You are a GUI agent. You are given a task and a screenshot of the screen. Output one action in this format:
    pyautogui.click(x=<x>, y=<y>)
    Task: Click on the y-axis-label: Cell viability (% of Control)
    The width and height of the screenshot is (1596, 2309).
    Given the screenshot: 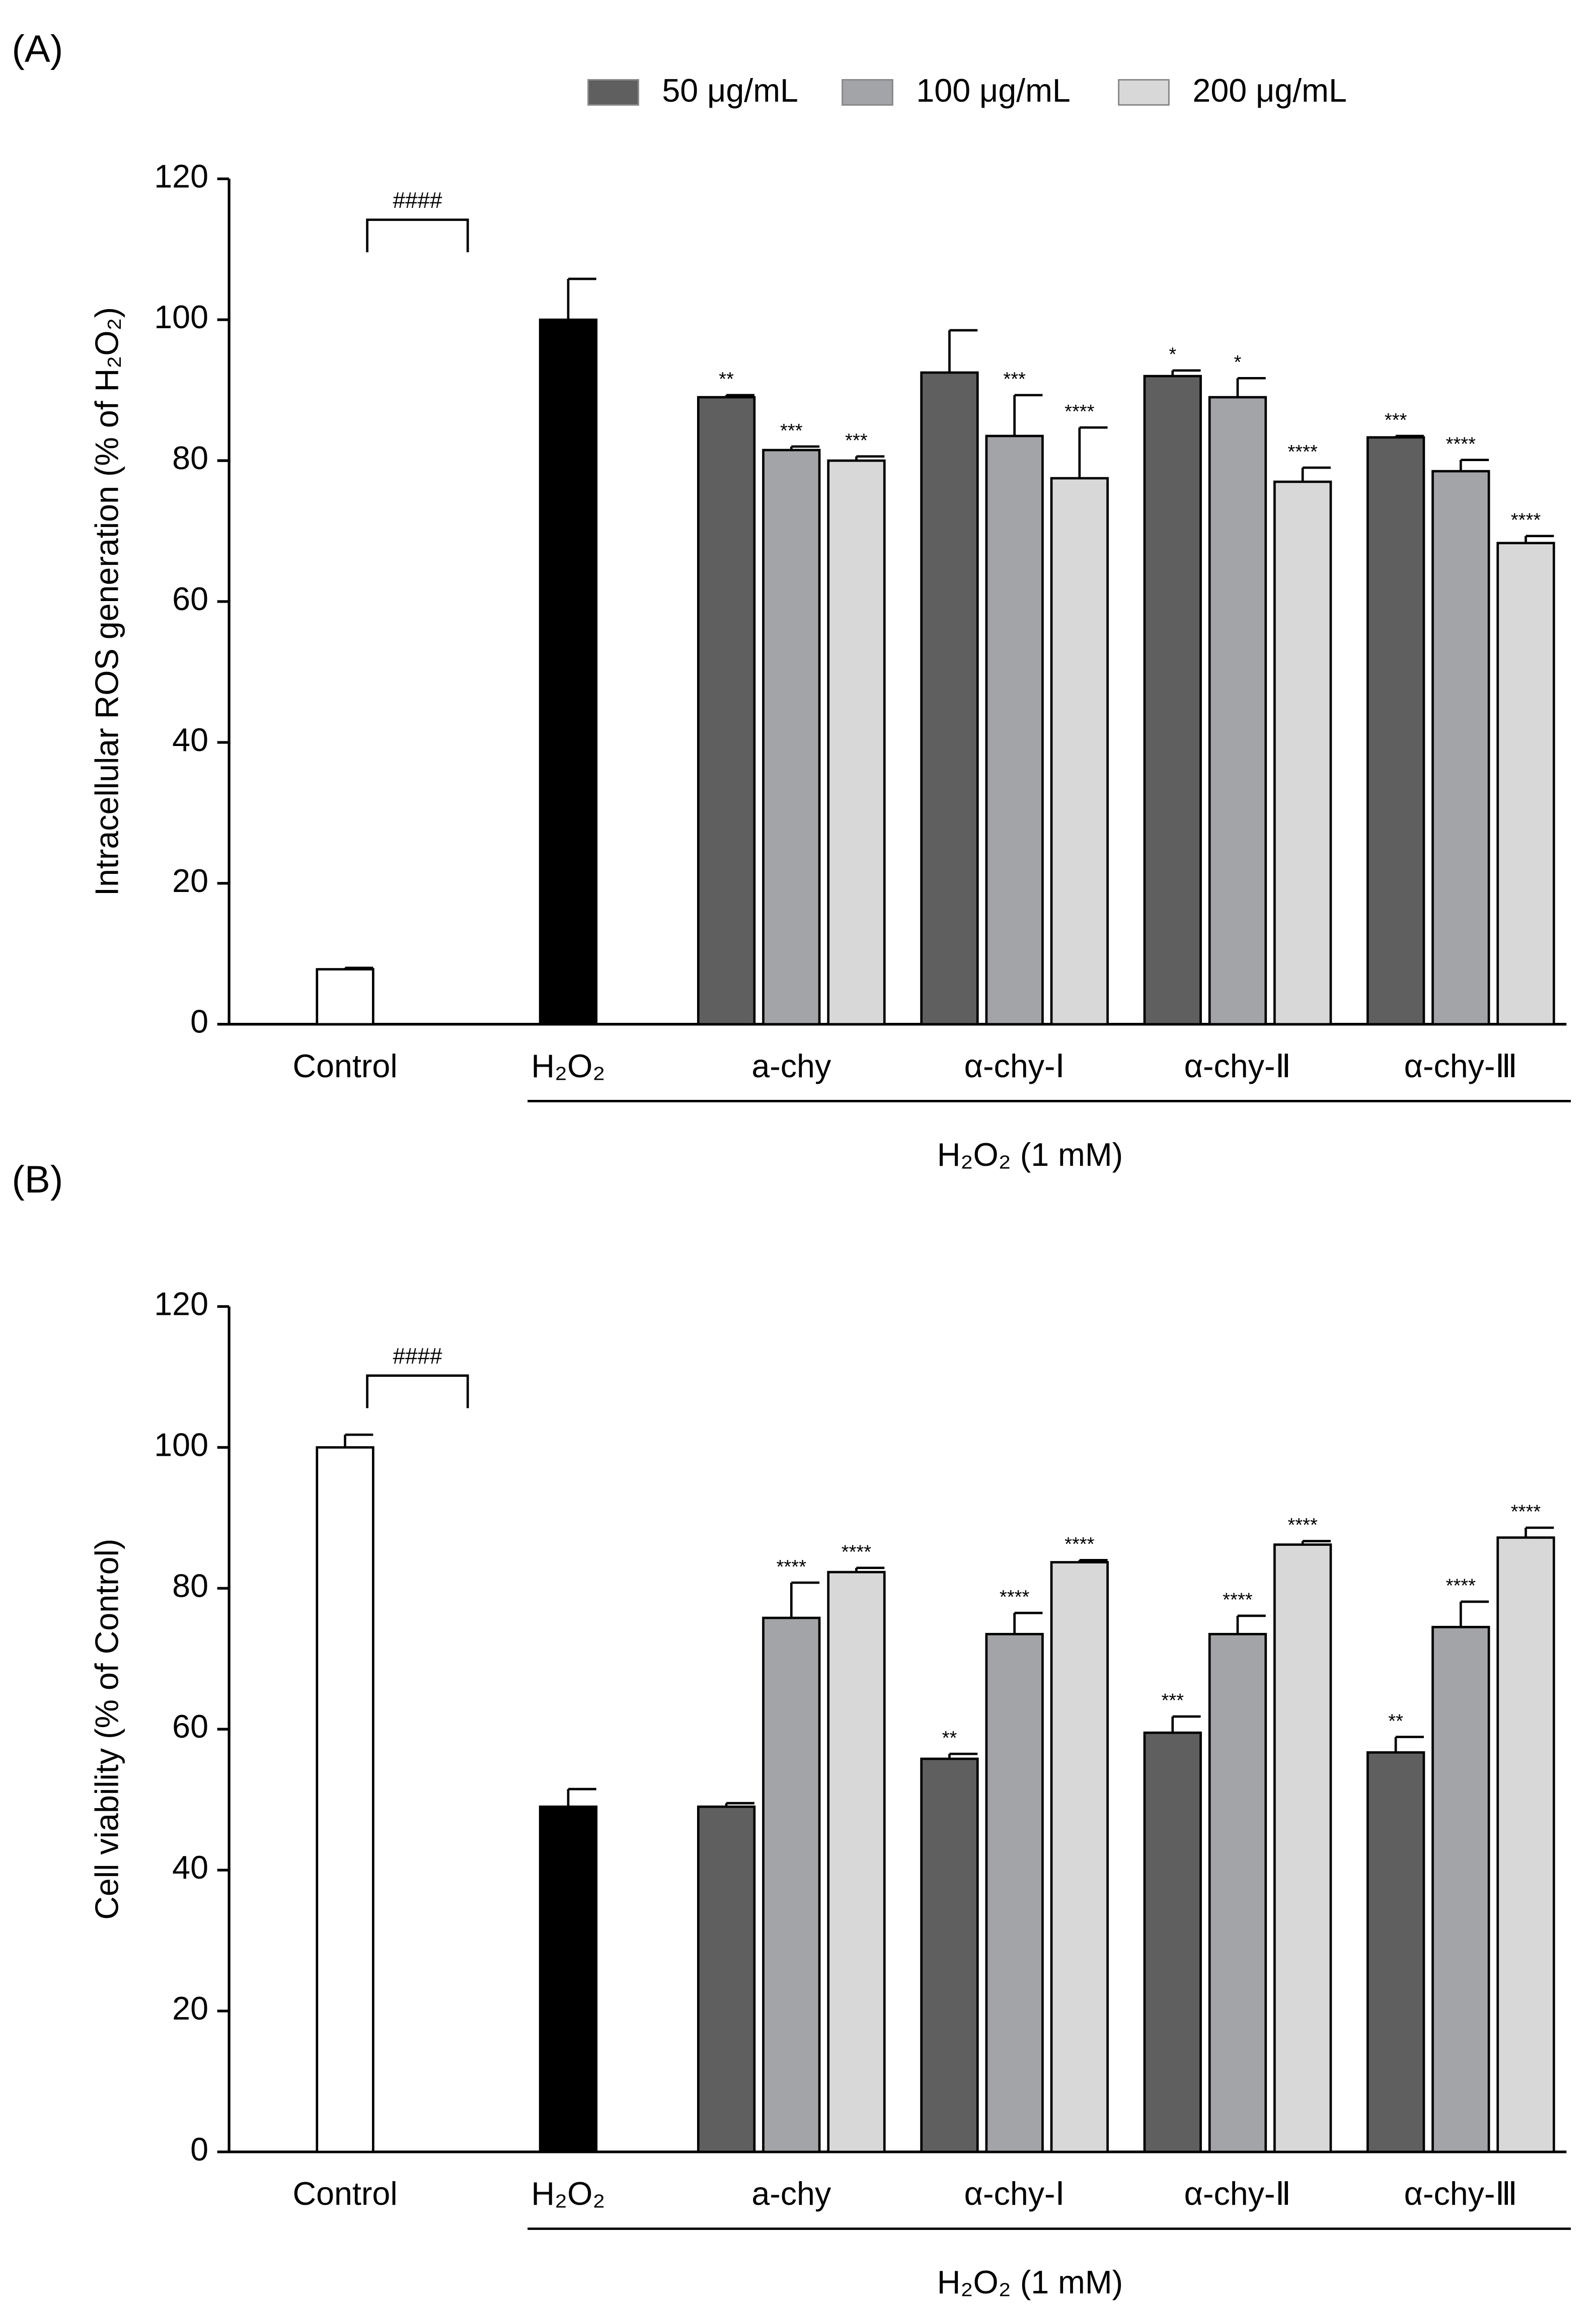 What is the action you would take?
    pyautogui.click(x=107, y=1729)
    